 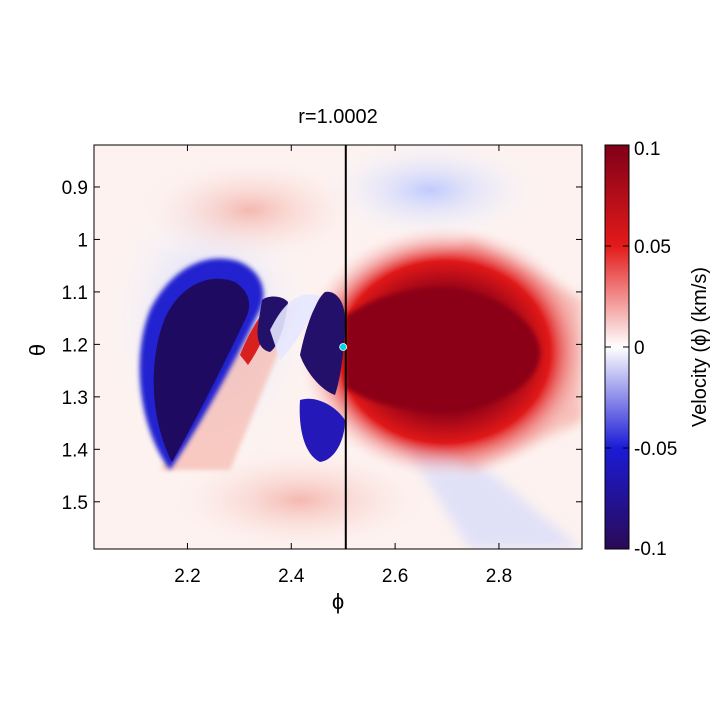 What do you see at coordinates (75, 345) in the screenshot?
I see `y-tick-label: 1.2` at bounding box center [75, 345].